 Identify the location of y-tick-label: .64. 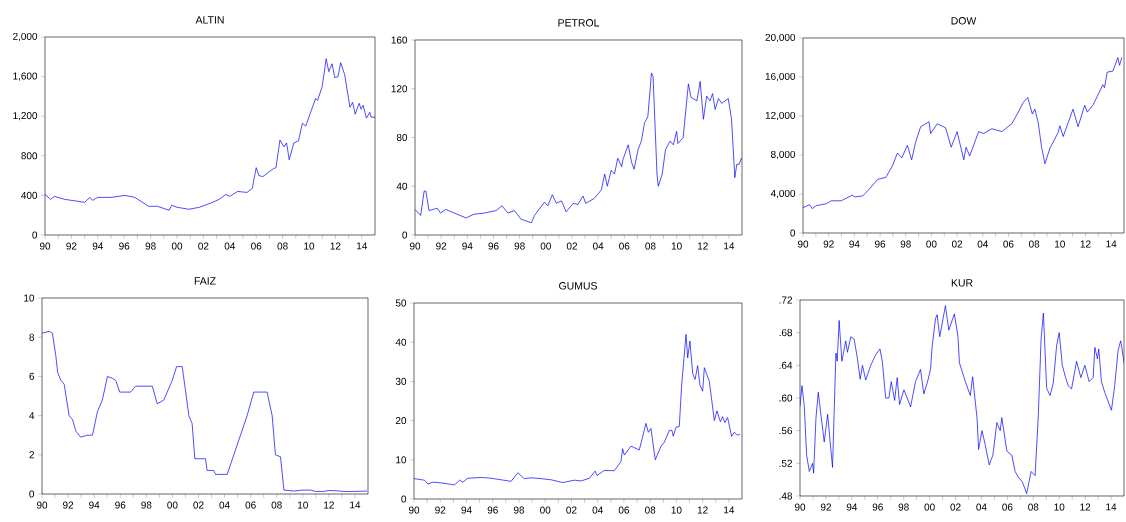
(786, 365).